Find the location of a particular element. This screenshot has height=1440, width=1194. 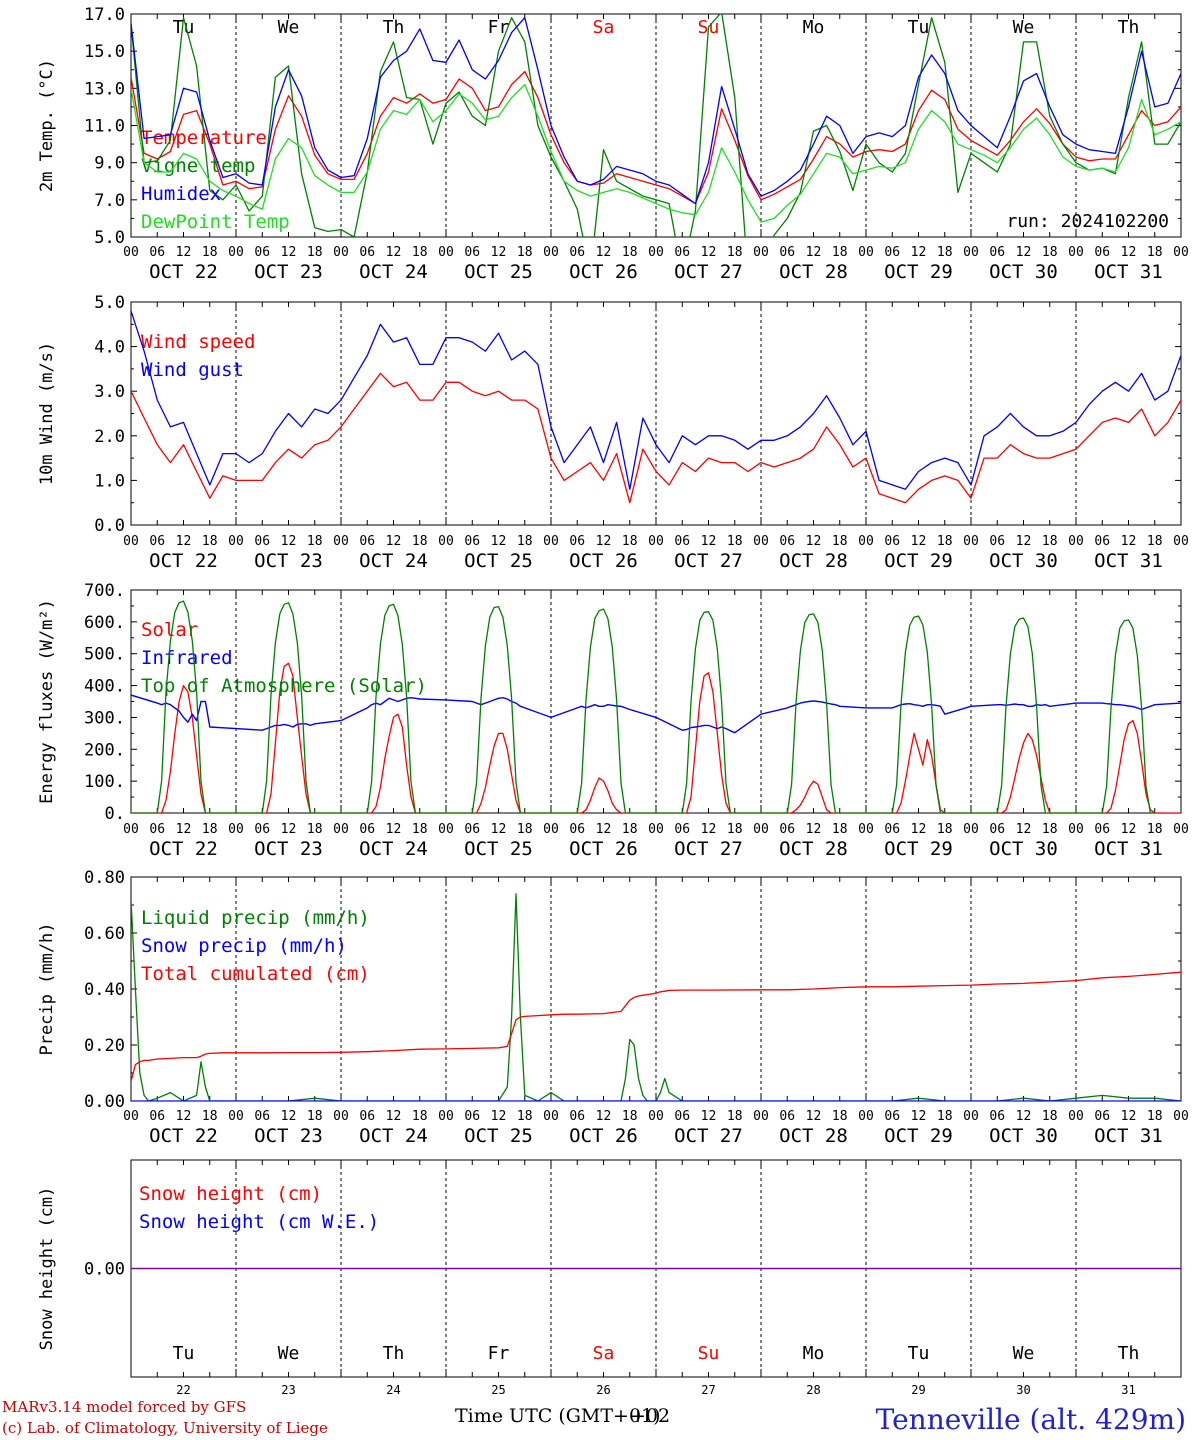

y-tick-label: 7.0 is located at coordinates (109, 201).